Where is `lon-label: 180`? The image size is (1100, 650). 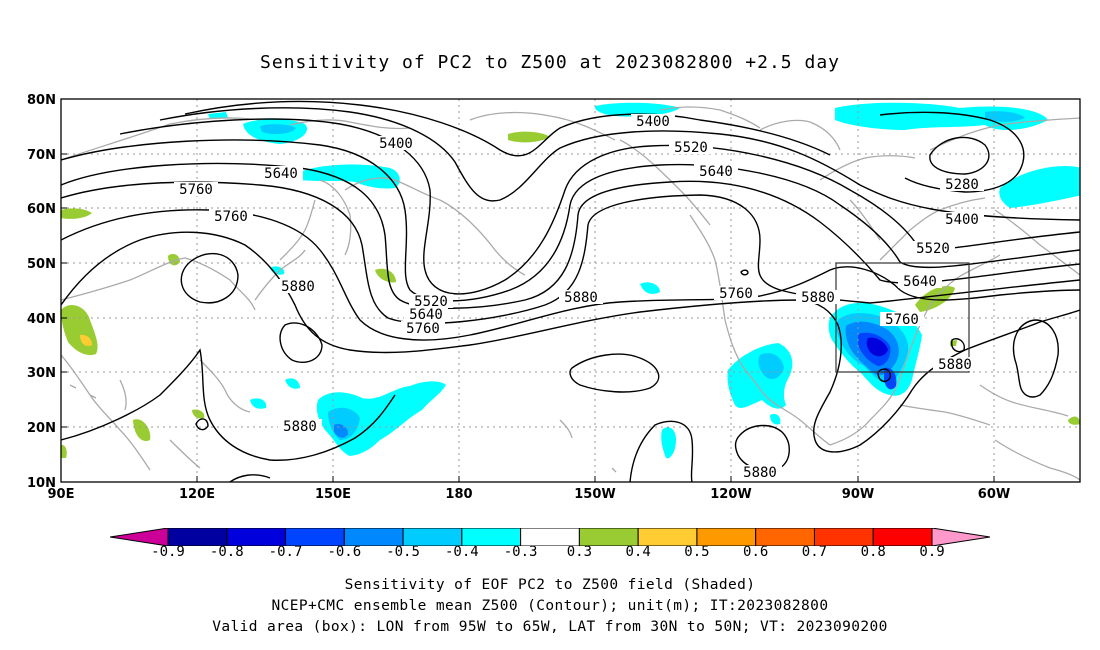
lon-label: 180 is located at coordinates (458, 494).